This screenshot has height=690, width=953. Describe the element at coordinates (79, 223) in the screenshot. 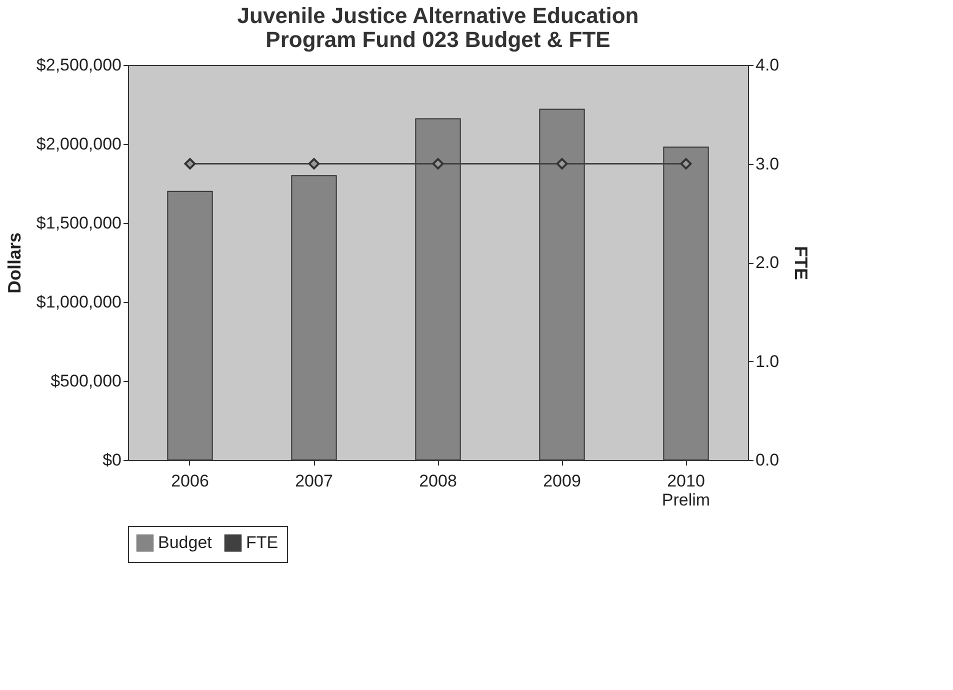

I see `y-tick-label: $1,500,000` at that location.